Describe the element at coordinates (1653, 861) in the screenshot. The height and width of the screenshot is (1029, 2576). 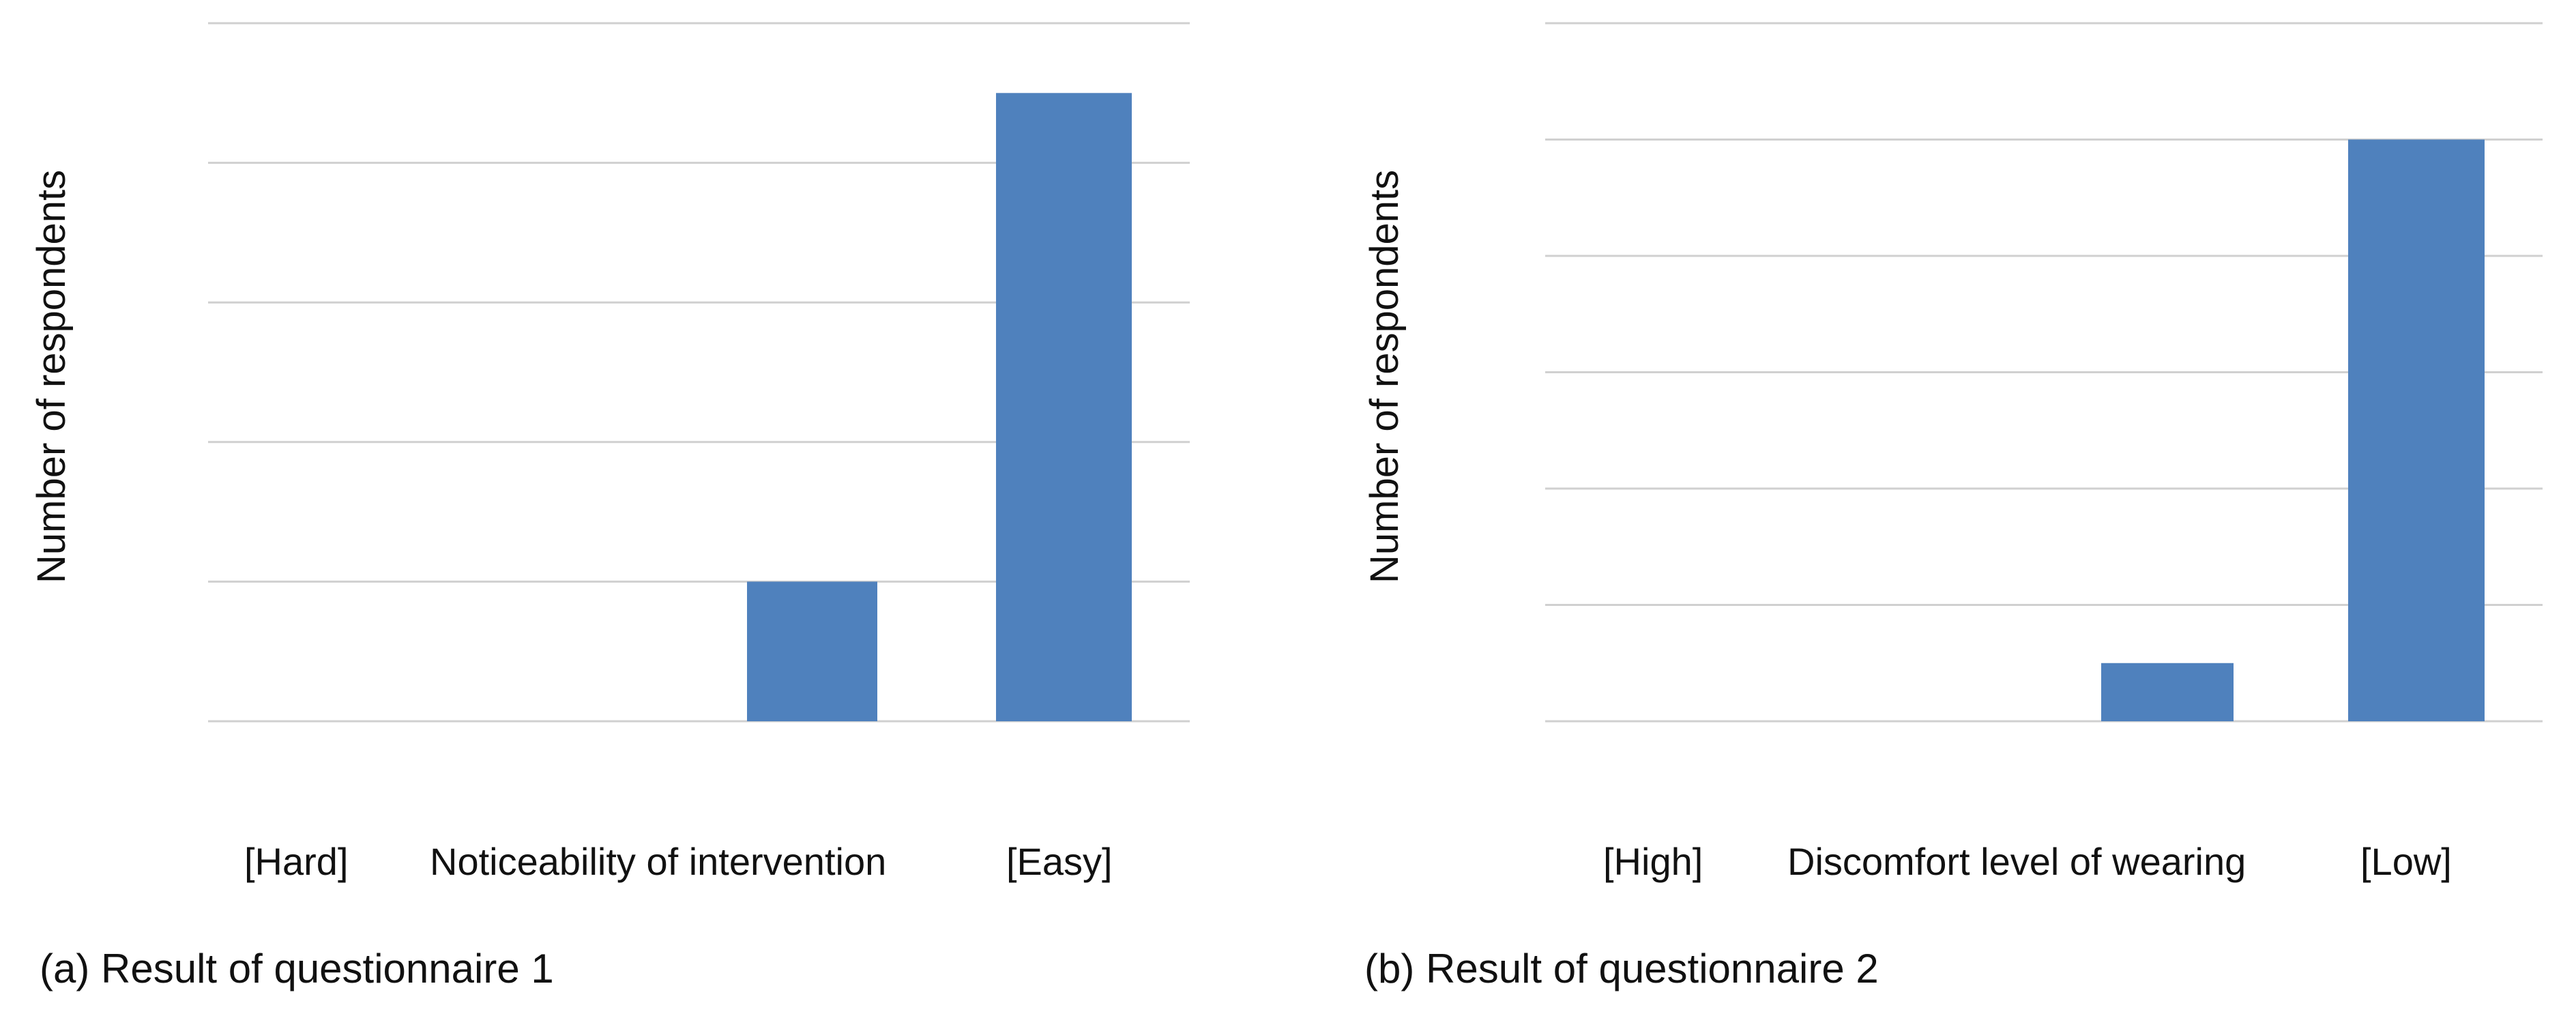
I see `x-axis-left-label: [High]` at that location.